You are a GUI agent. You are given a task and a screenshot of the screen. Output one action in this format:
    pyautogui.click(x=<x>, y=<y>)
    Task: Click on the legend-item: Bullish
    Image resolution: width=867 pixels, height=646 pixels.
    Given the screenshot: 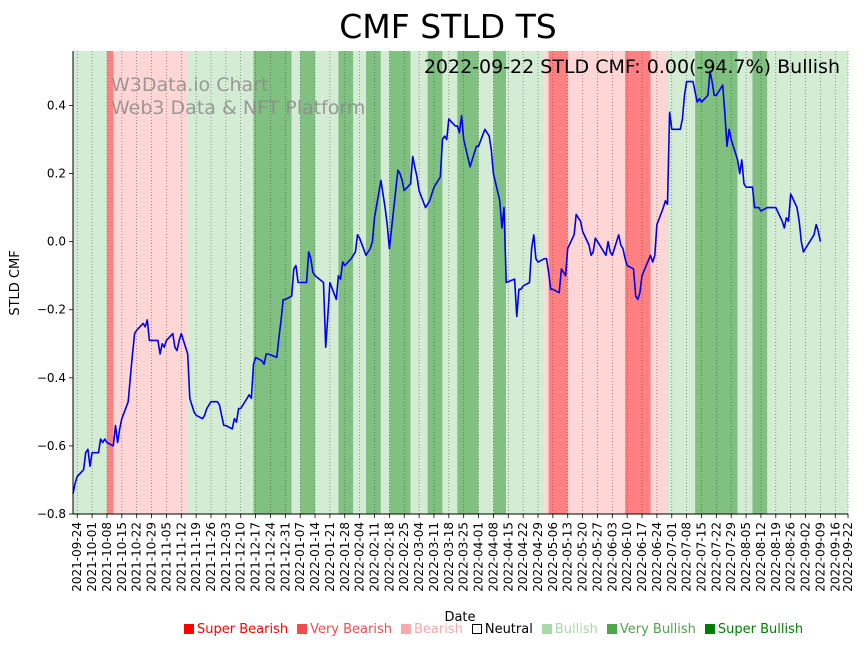 What is the action you would take?
    pyautogui.click(x=569, y=629)
    